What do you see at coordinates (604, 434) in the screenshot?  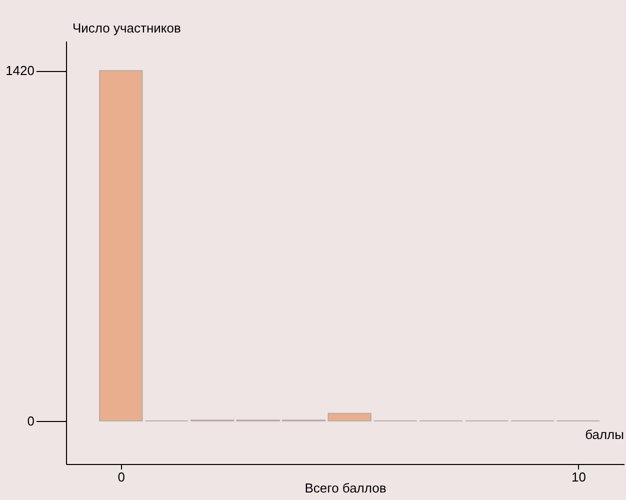 I see `annotation: баллы` at bounding box center [604, 434].